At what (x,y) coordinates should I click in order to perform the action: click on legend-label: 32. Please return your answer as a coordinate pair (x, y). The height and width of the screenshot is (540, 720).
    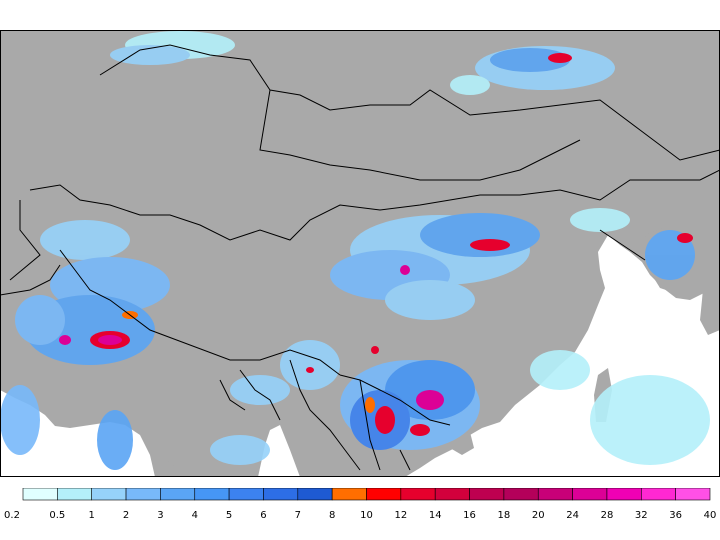
    Looking at the image, I should click on (641, 515).